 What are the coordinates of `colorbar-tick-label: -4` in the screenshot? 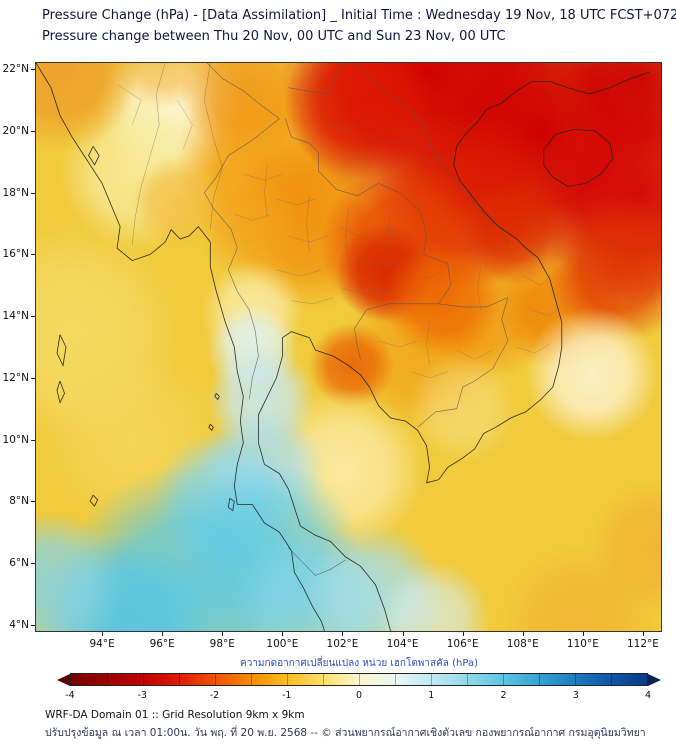 It's located at (70, 695).